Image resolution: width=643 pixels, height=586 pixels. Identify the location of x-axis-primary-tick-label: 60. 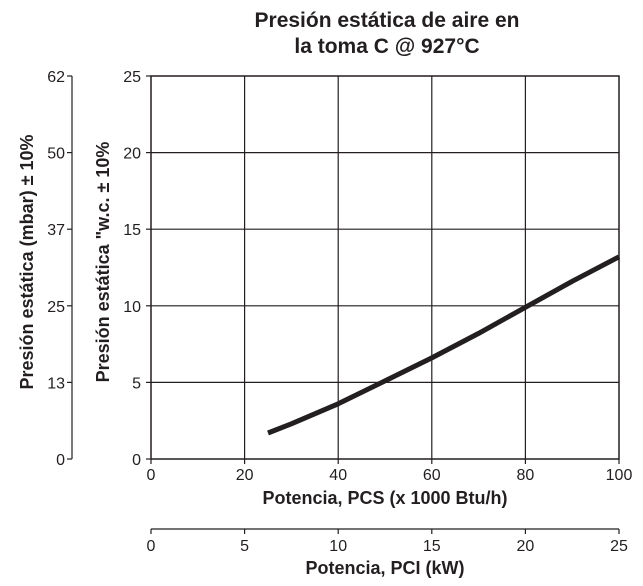
(432, 475).